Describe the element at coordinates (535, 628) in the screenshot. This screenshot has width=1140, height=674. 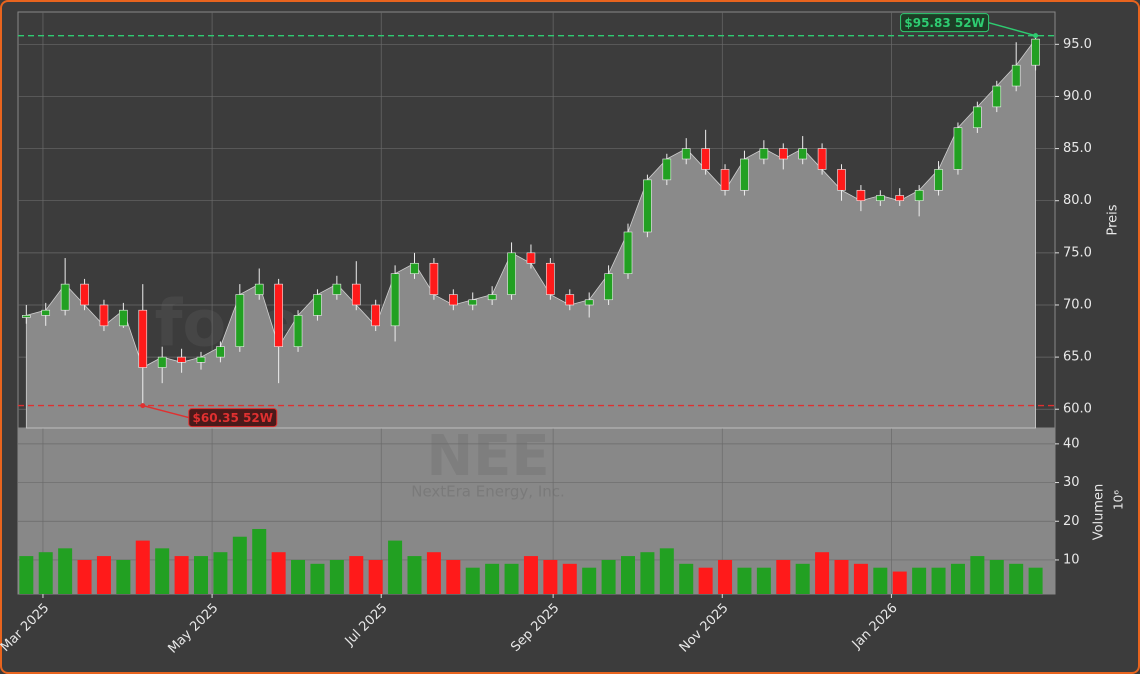
I see `x-tick-label: Sep 2025` at that location.